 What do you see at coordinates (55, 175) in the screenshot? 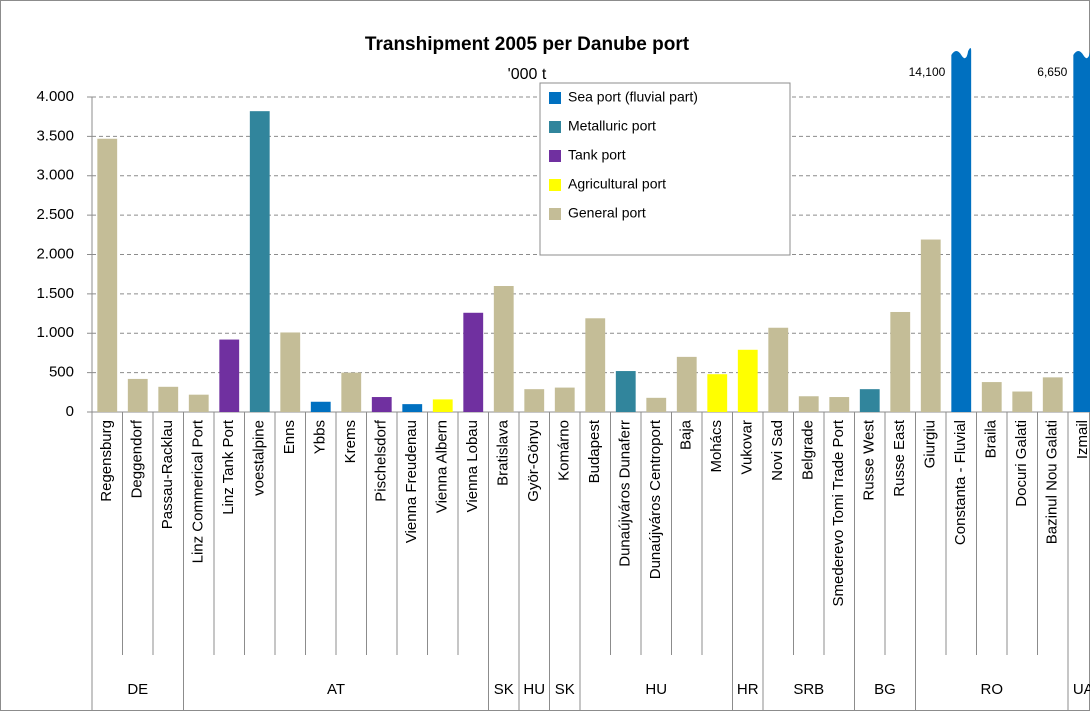
I see `y-tick-label: 3.000` at bounding box center [55, 175].